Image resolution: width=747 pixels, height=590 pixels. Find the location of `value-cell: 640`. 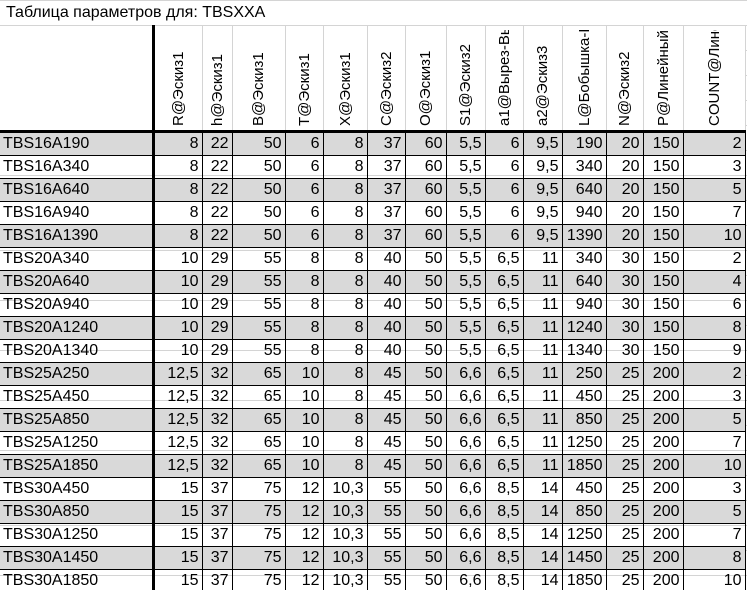

value-cell: 640 is located at coordinates (584, 282).